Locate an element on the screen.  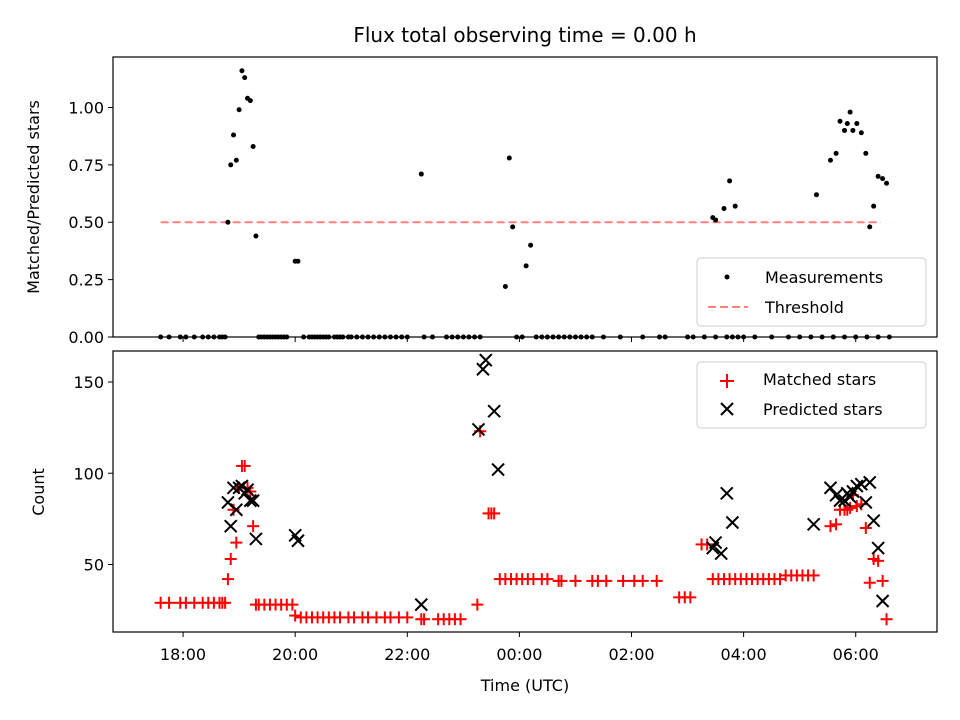
top-legend: Measurements Threshold is located at coordinates (811, 292).